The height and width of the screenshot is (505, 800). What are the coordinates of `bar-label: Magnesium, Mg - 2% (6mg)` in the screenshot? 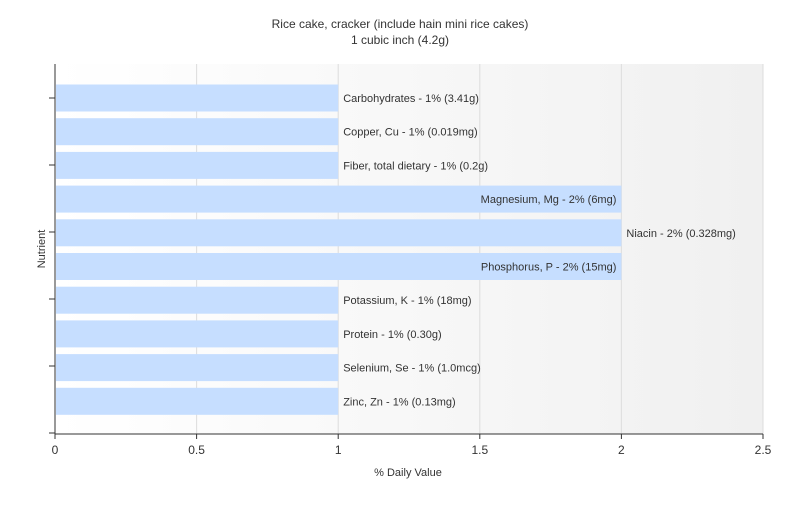 It's located at (549, 200).